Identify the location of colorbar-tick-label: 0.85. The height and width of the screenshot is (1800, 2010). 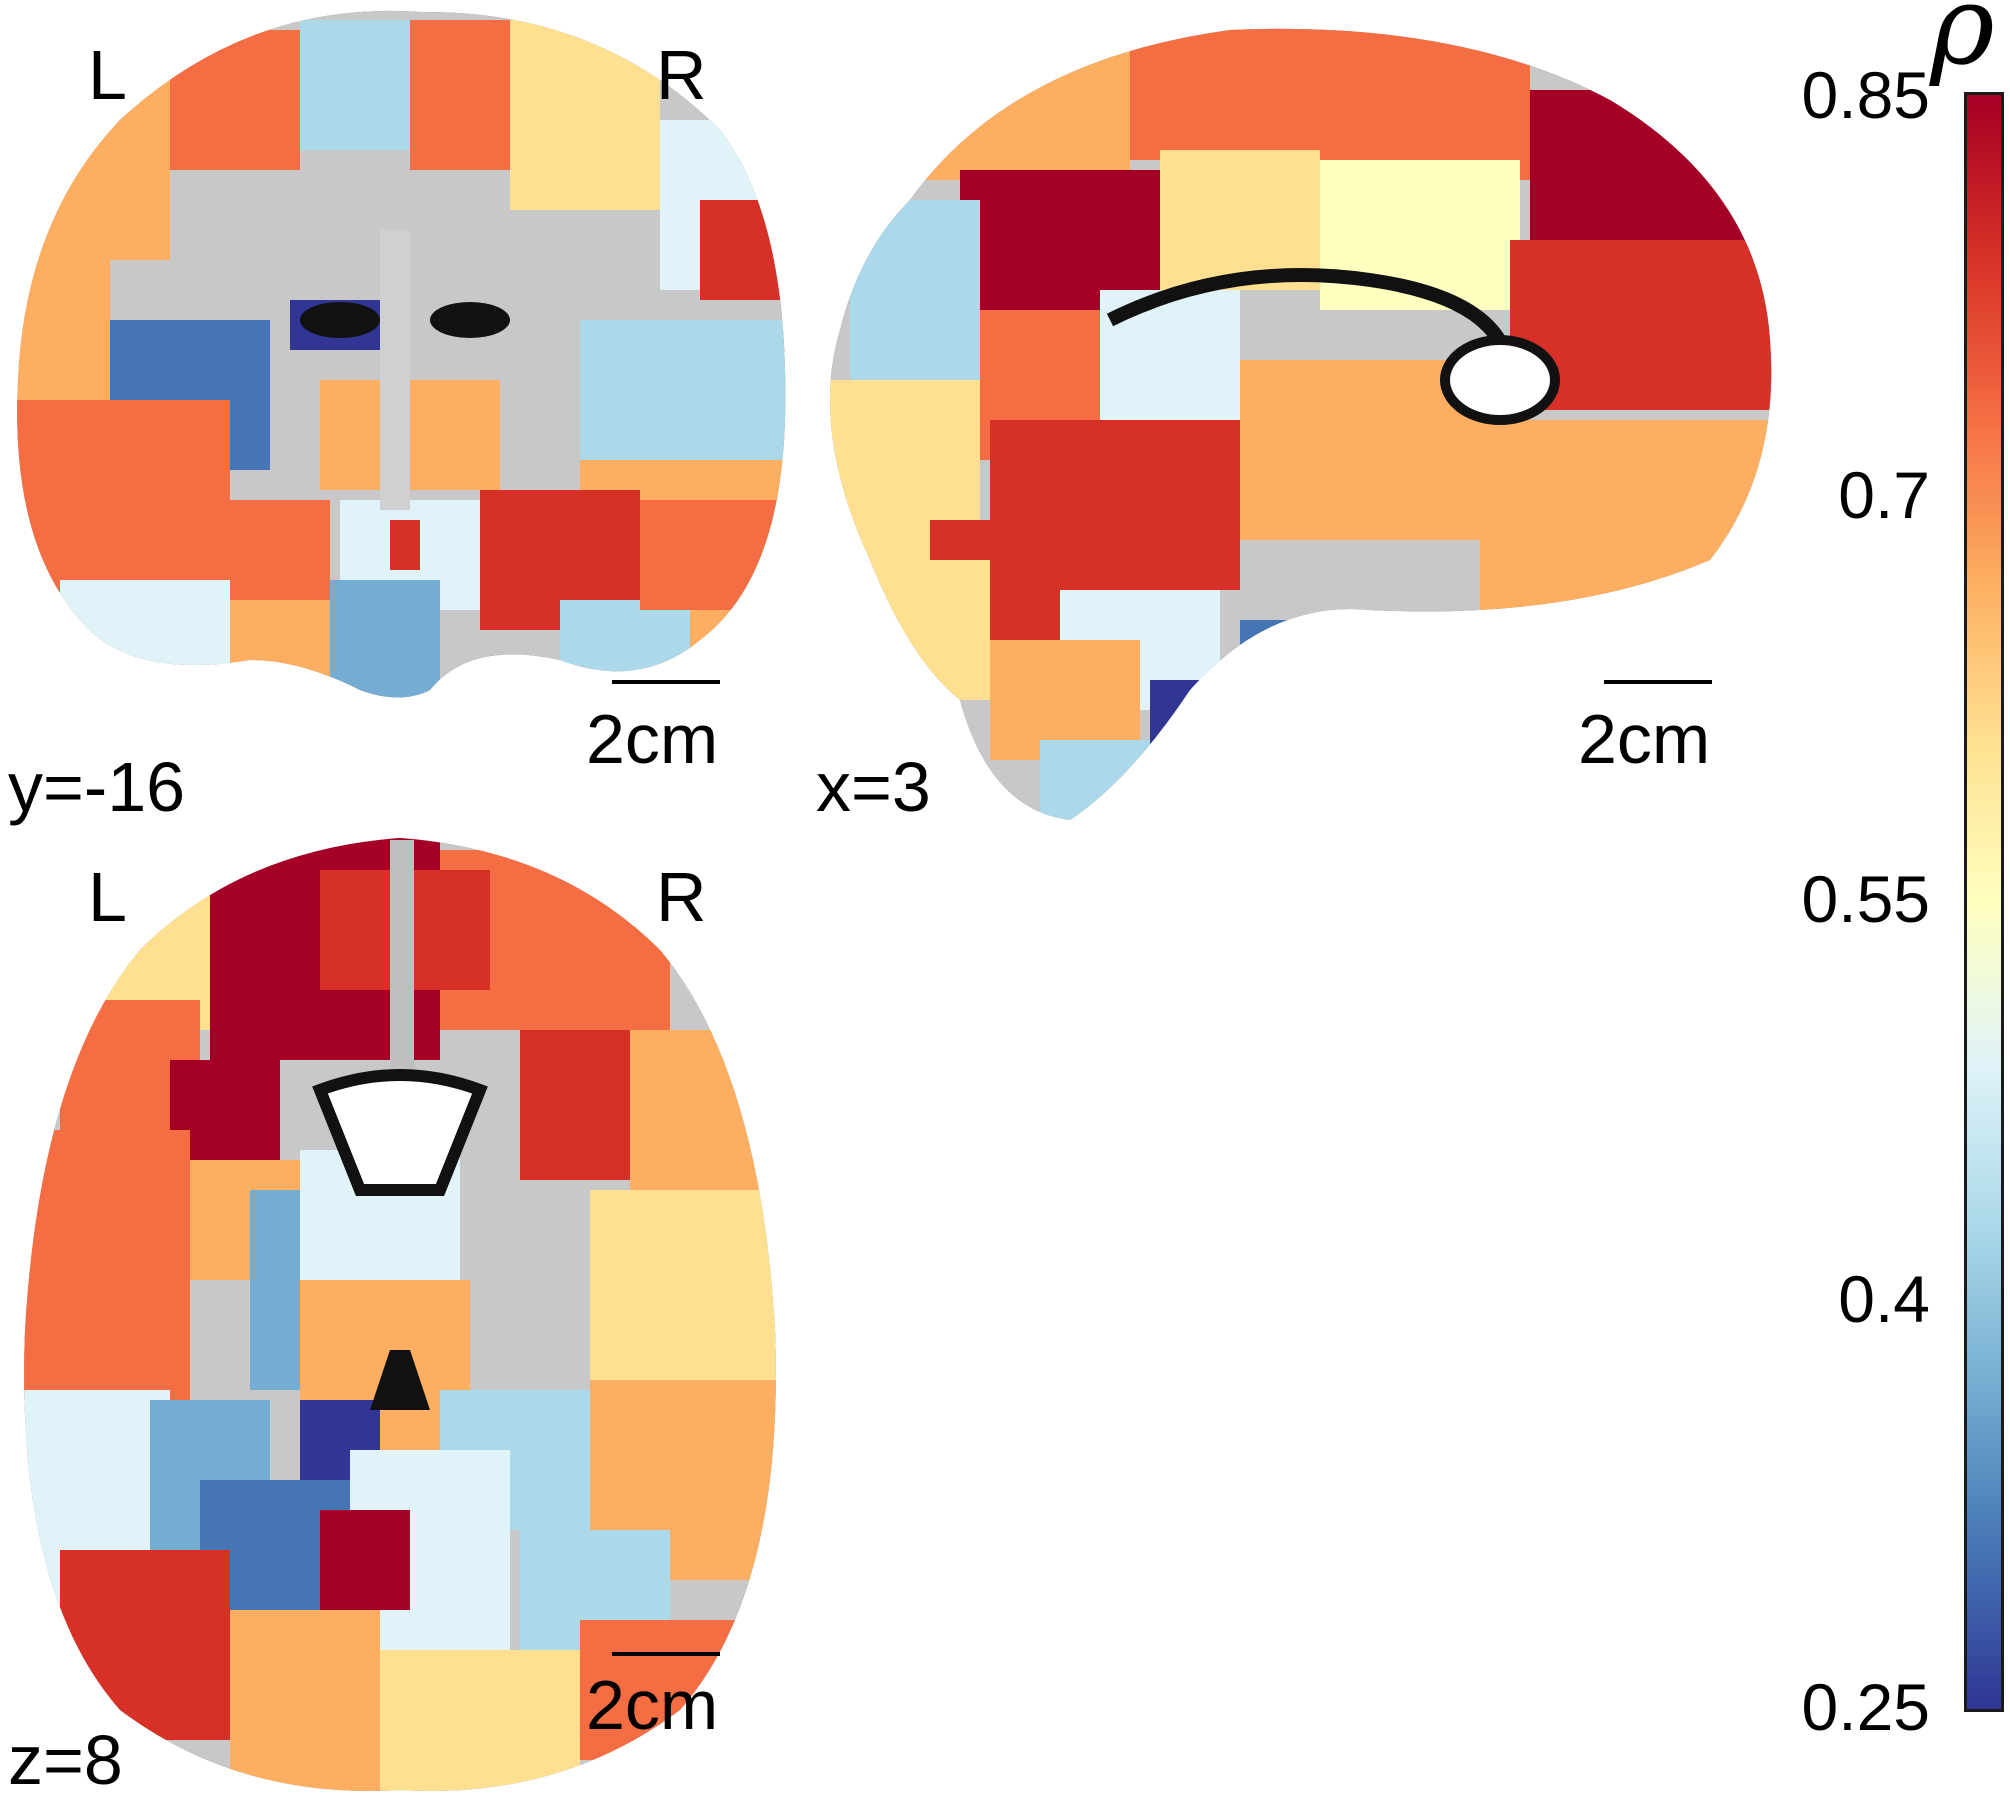
(1865, 95).